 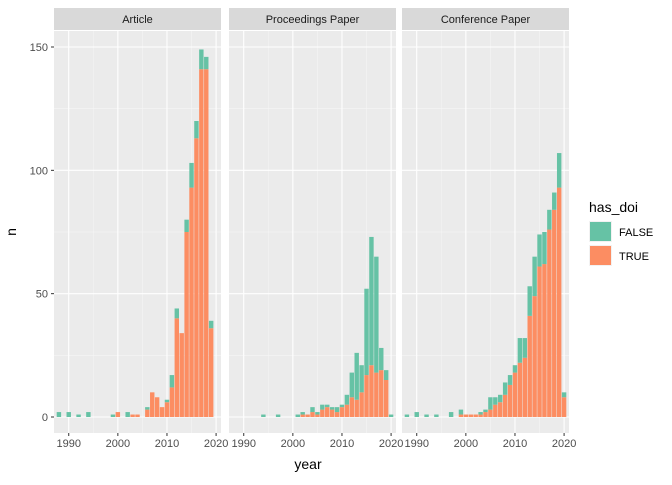 I want to click on facet-strip-label: Proceedings Paper, so click(x=313, y=20).